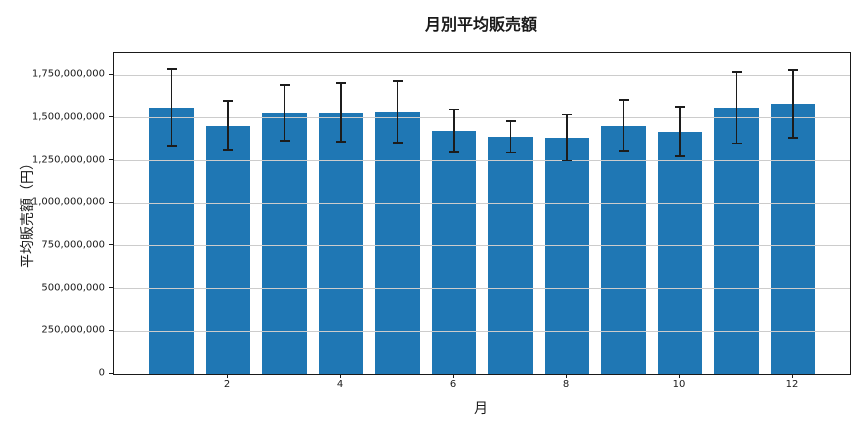 This screenshot has width=864, height=432. What do you see at coordinates (68, 160) in the screenshot?
I see `y-tick-label: 1,250,000,000` at bounding box center [68, 160].